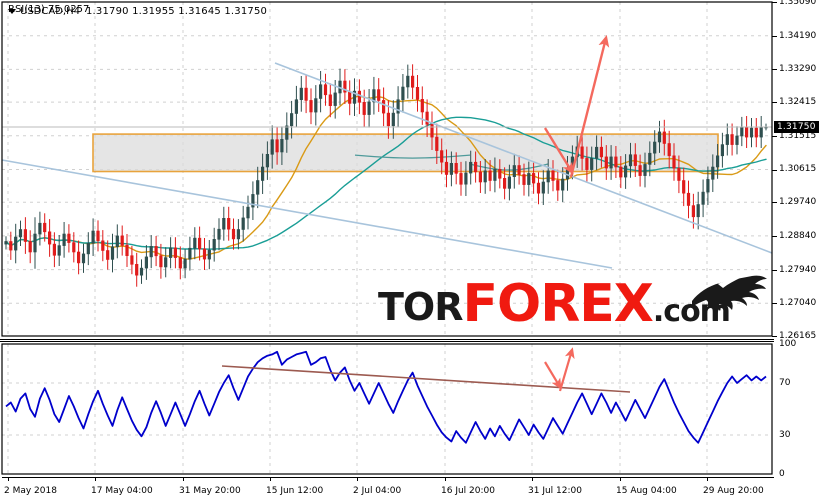 This screenshot has width=820, height=503. What do you see at coordinates (798, 35) in the screenshot?
I see `price-axis-label: 1.34190` at bounding box center [798, 35].